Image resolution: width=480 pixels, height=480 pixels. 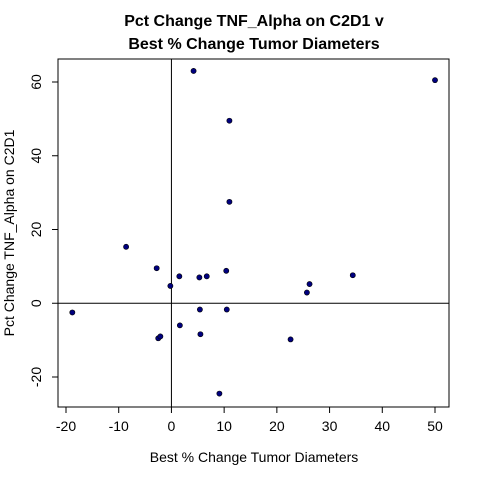 What do you see at coordinates (253, 44) in the screenshot?
I see `chart-title-line-2: Best % Change Tumor Diameters` at bounding box center [253, 44].